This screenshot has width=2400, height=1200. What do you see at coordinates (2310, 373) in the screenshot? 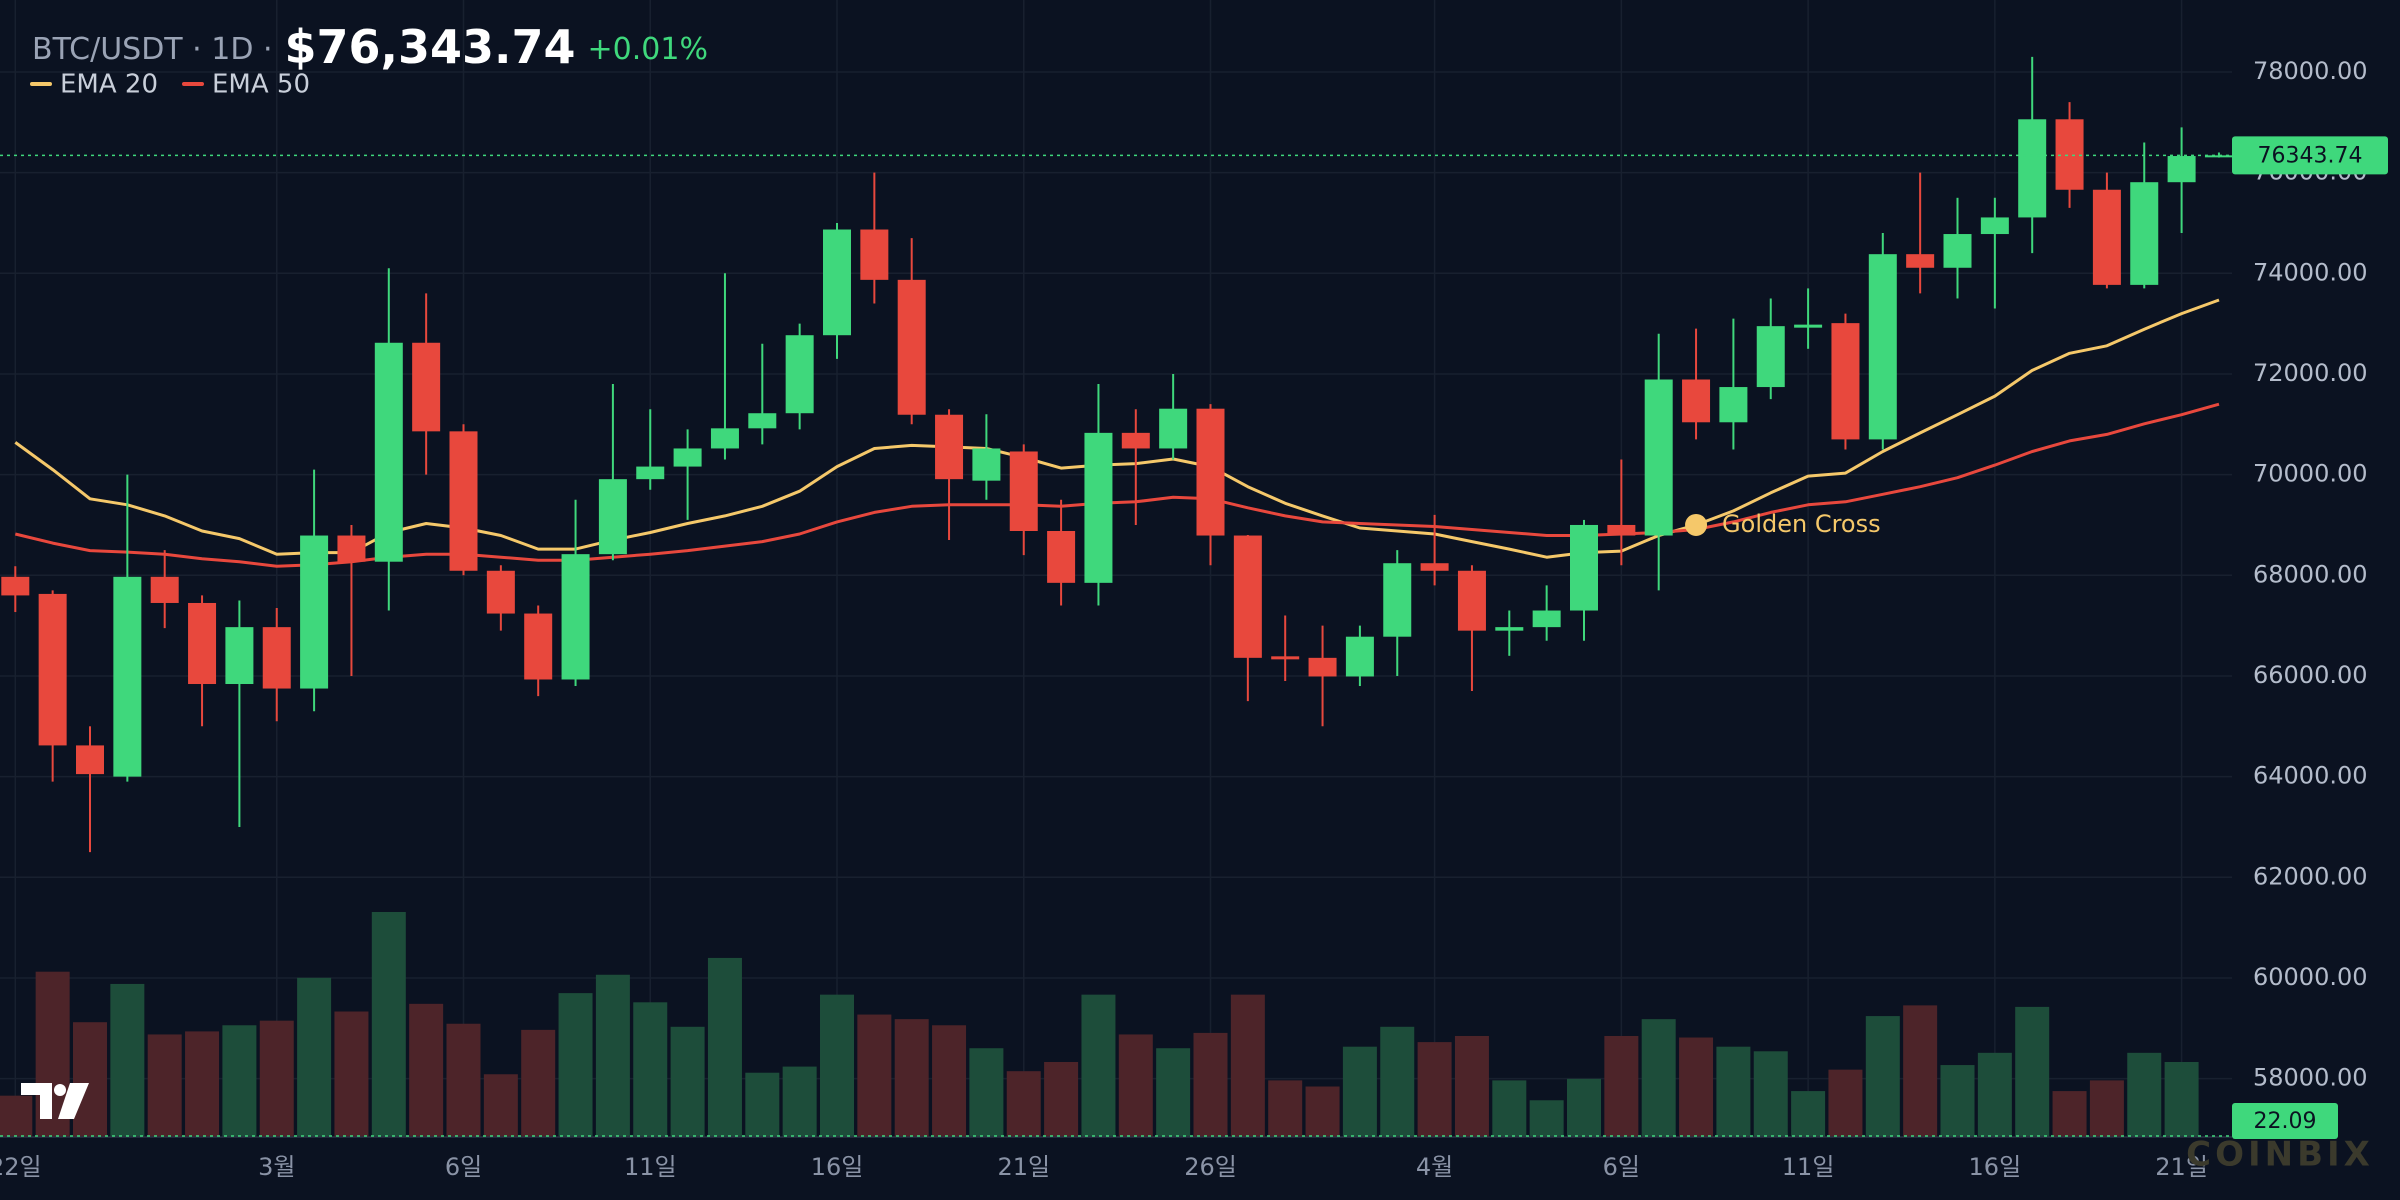
I see `y-tick-label: 72000.00` at bounding box center [2310, 373].